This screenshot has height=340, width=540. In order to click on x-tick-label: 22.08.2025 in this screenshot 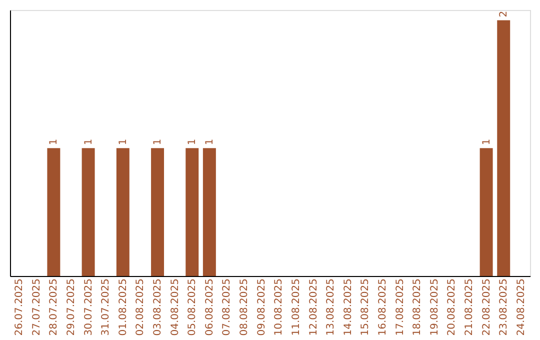, I will do `click(486, 307)`.